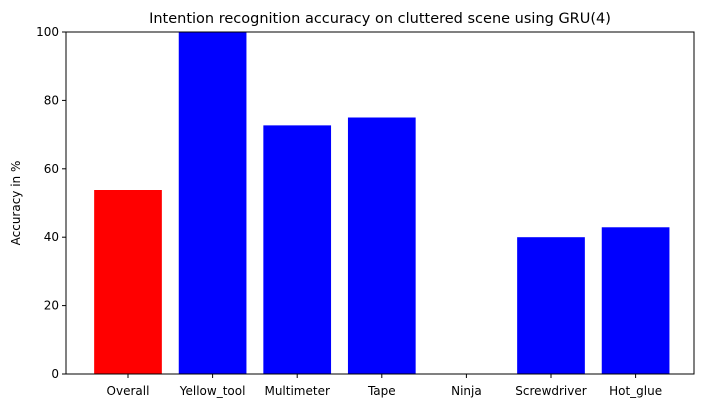  Describe the element at coordinates (212, 391) in the screenshot. I see `x-tick-label: Yellow_tool` at that location.